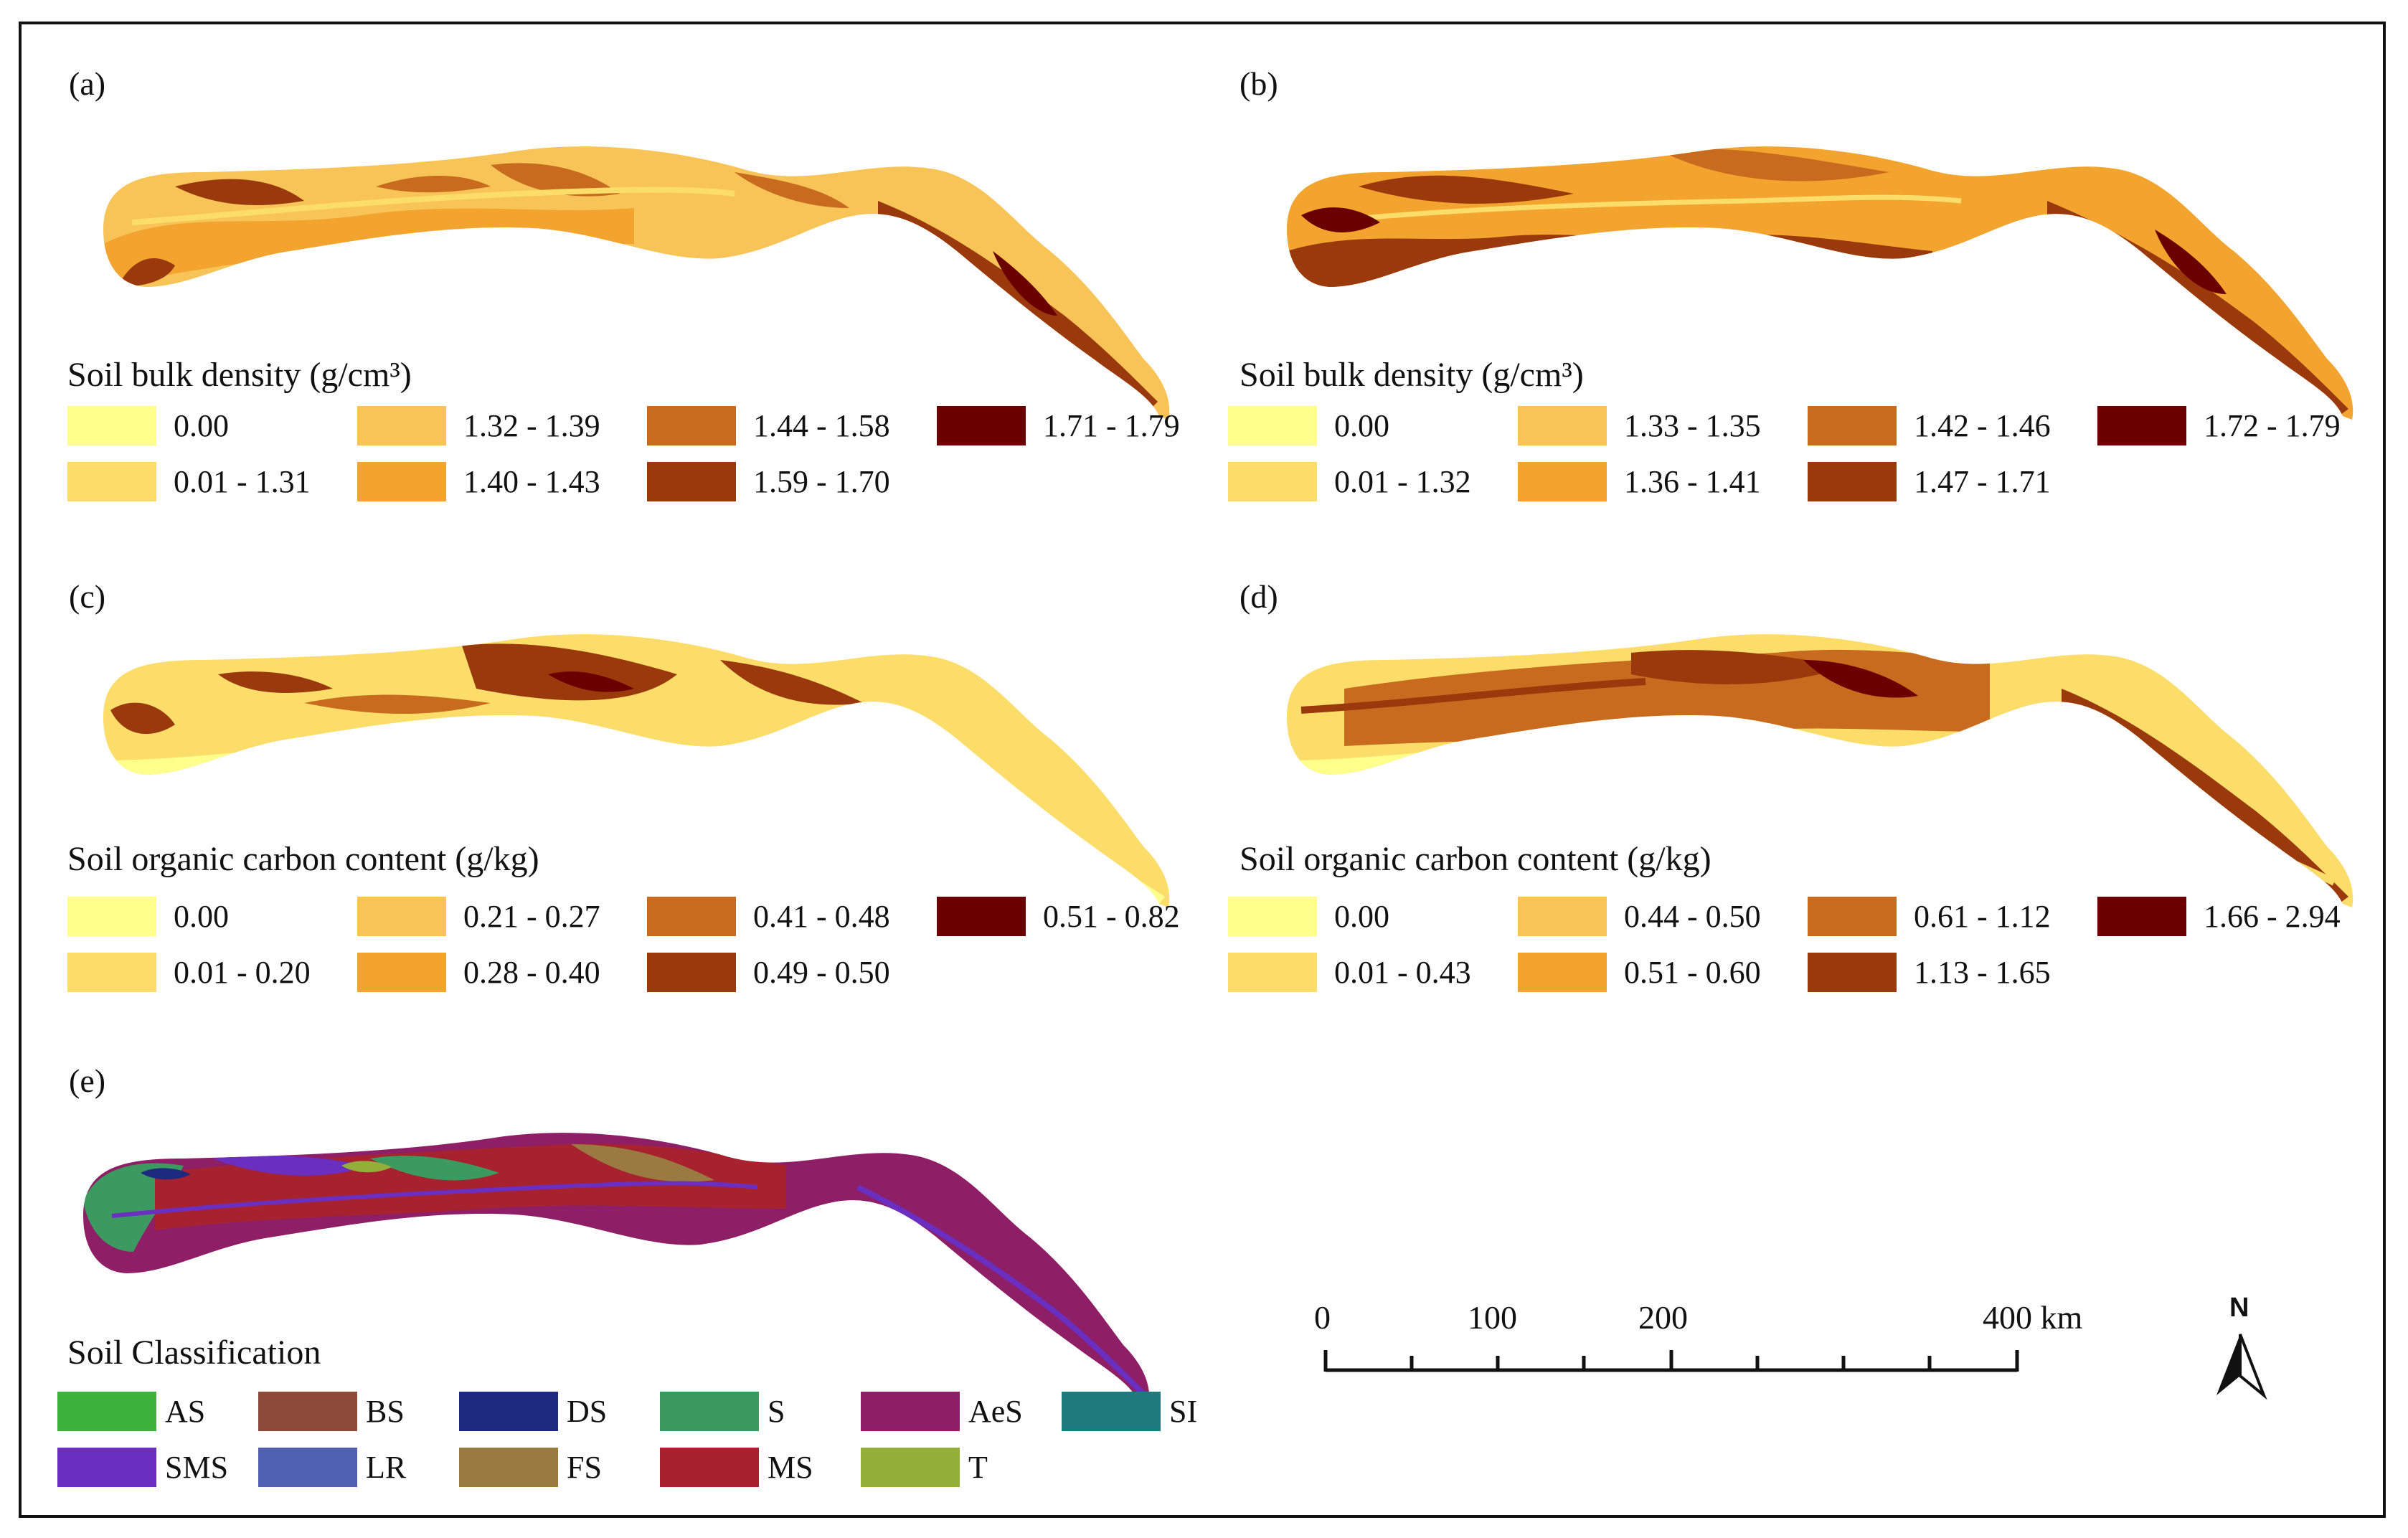  I want to click on legend-label: DS, so click(587, 1411).